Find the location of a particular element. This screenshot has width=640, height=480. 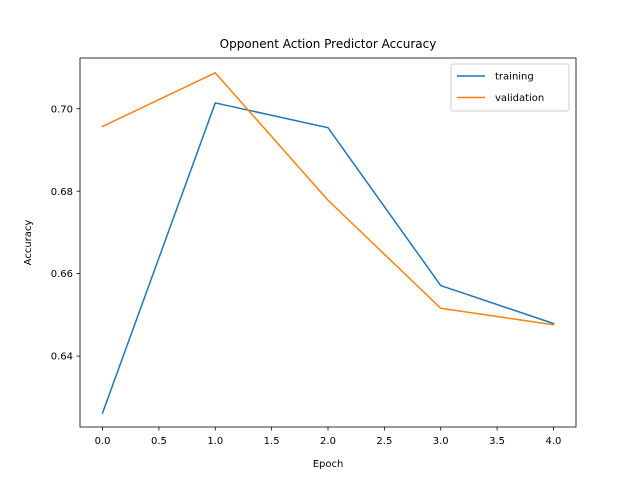

y-axis-label: Accuracy is located at coordinates (28, 243).